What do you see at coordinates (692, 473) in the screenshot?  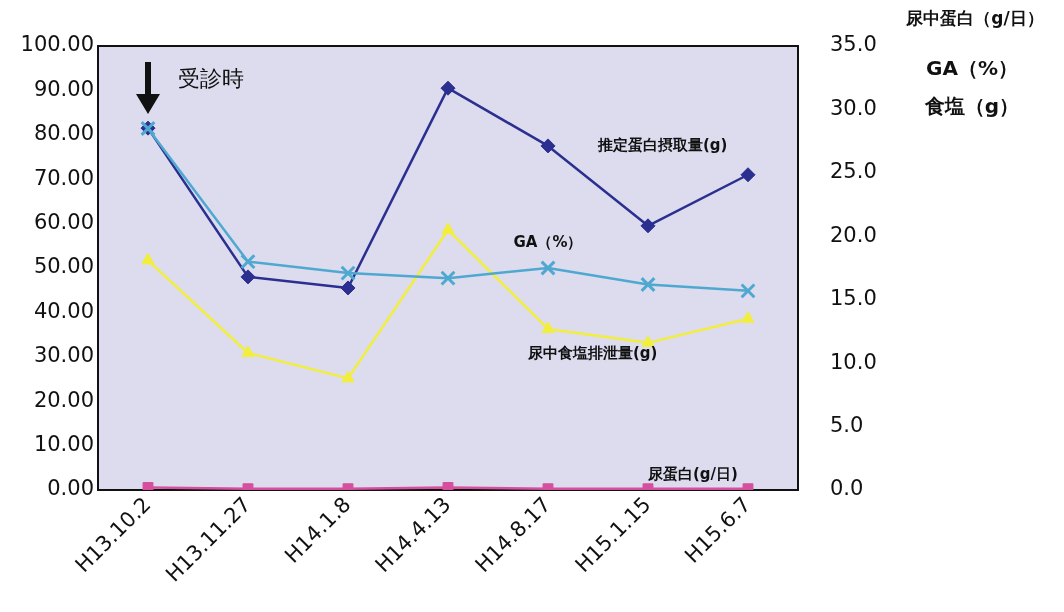 I see `series-label: 尿蛋白(g/日)` at bounding box center [692, 473].